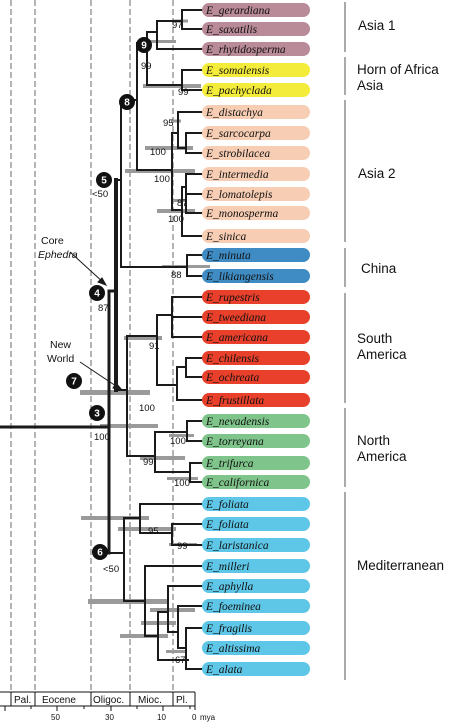  Describe the element at coordinates (377, 25) in the screenshot. I see `region-label-0-0: Asia 1` at that location.